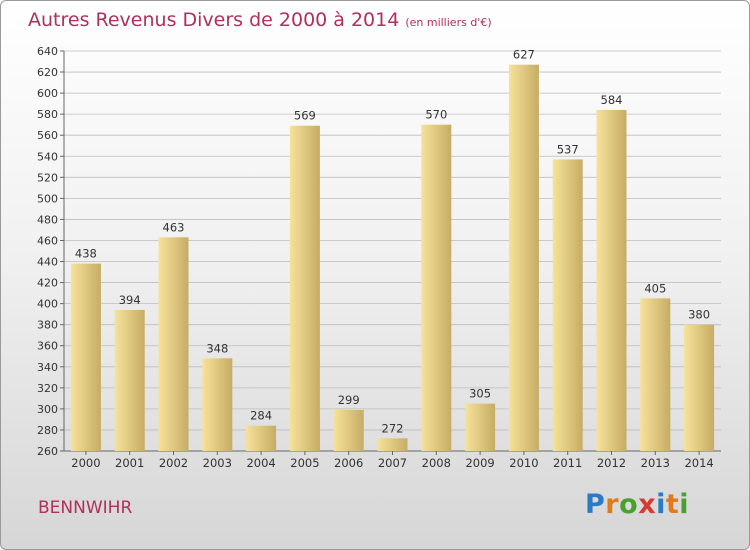 This screenshot has width=750, height=550. I want to click on y-tick-label: 520, so click(47, 177).